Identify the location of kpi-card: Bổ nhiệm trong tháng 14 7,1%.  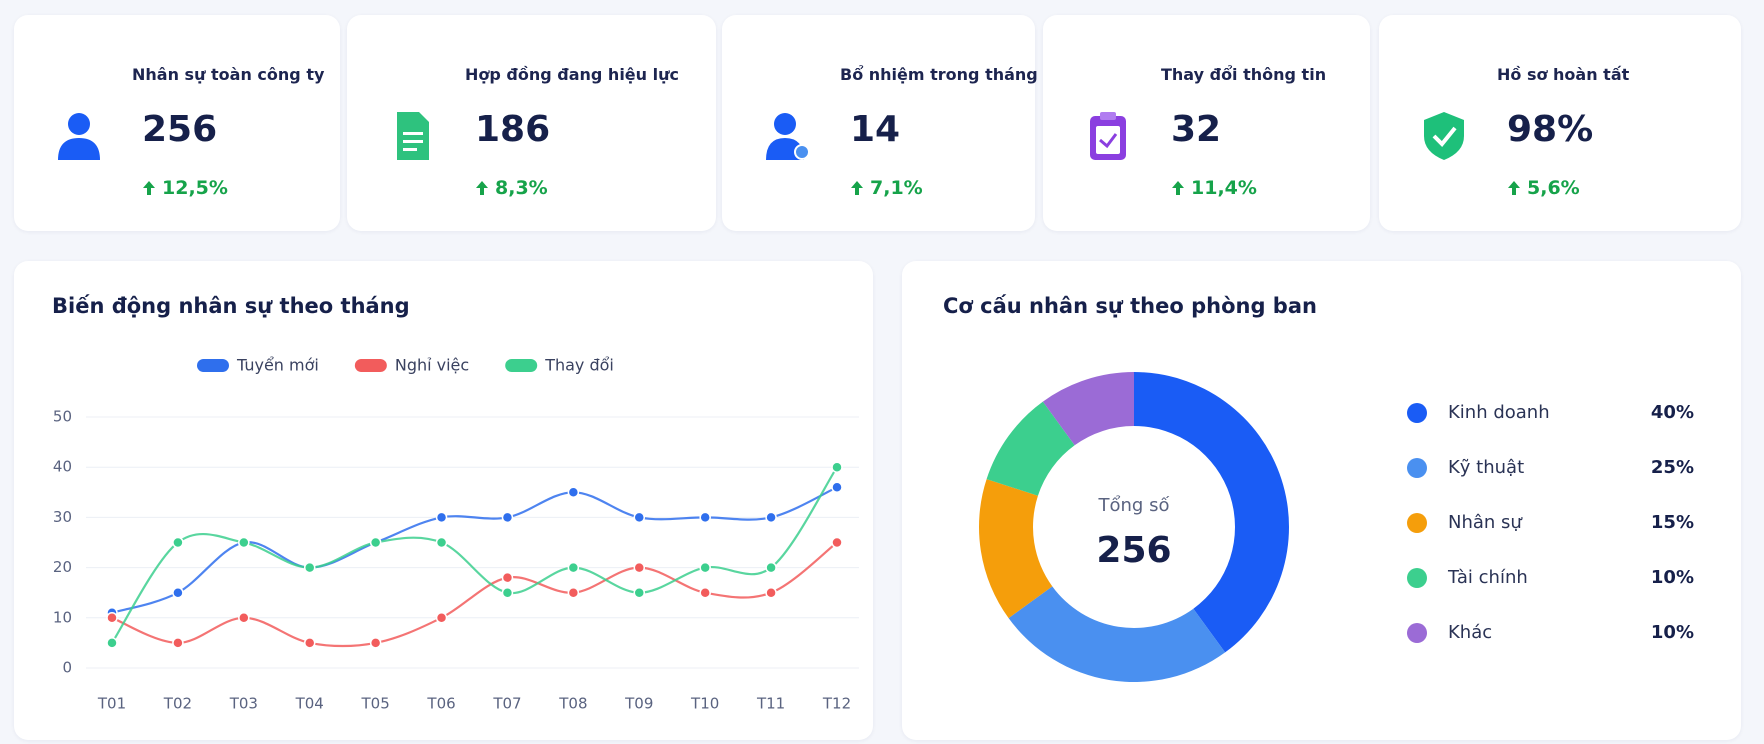
(880, 123).